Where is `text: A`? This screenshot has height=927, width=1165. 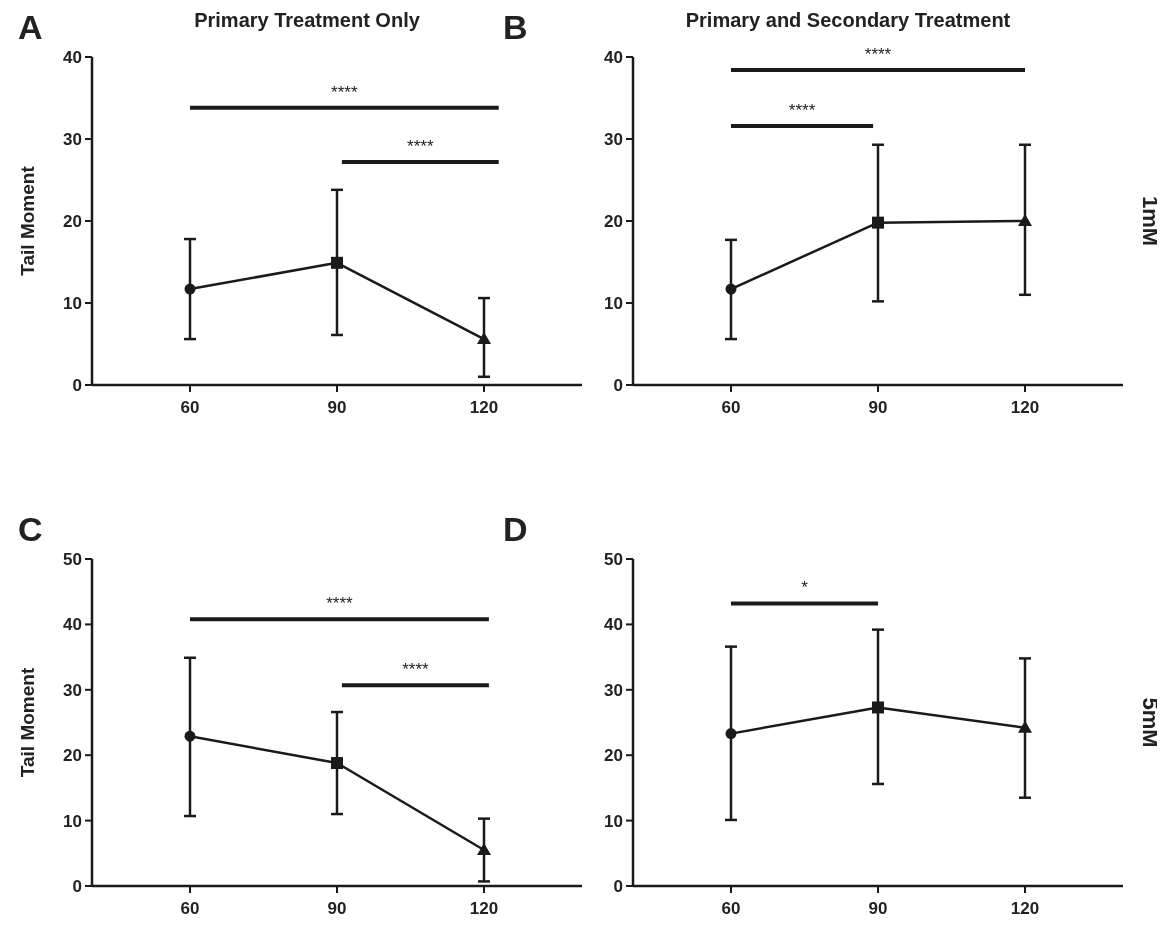
text: A is located at coordinates (30, 27).